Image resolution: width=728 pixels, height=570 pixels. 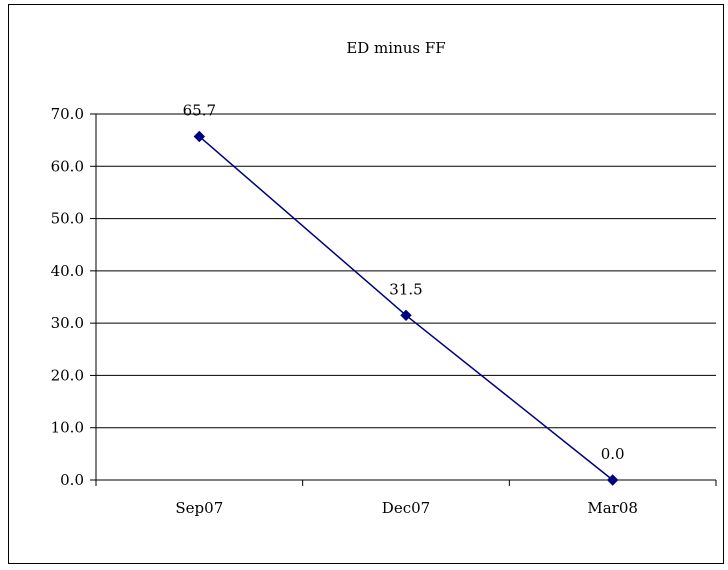 I want to click on y-tick-label: 10.0, so click(x=67, y=428).